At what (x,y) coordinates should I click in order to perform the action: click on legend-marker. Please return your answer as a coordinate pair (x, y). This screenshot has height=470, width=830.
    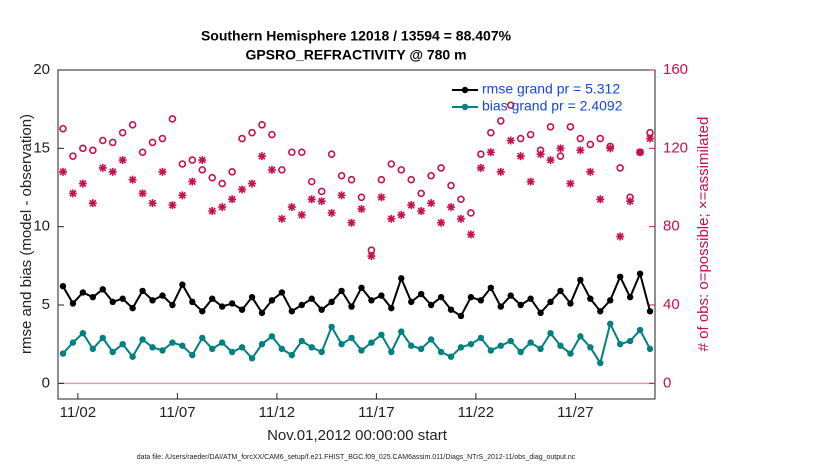
    Looking at the image, I should click on (465, 90).